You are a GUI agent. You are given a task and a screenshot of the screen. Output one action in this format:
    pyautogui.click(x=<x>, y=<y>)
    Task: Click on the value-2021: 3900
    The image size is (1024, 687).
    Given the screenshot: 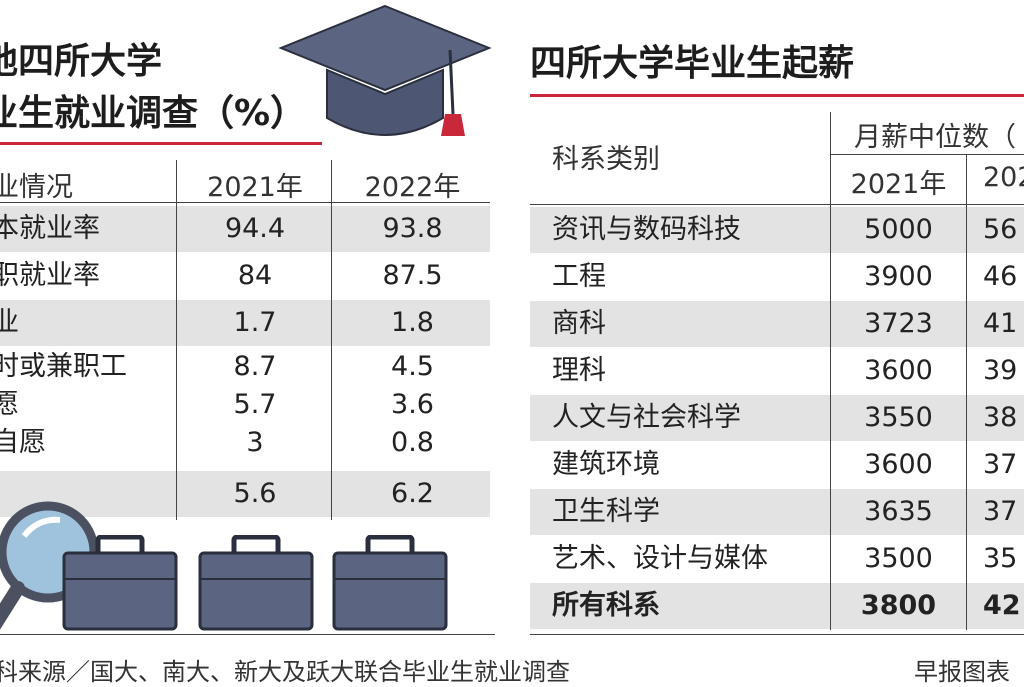 What is the action you would take?
    pyautogui.click(x=898, y=276)
    